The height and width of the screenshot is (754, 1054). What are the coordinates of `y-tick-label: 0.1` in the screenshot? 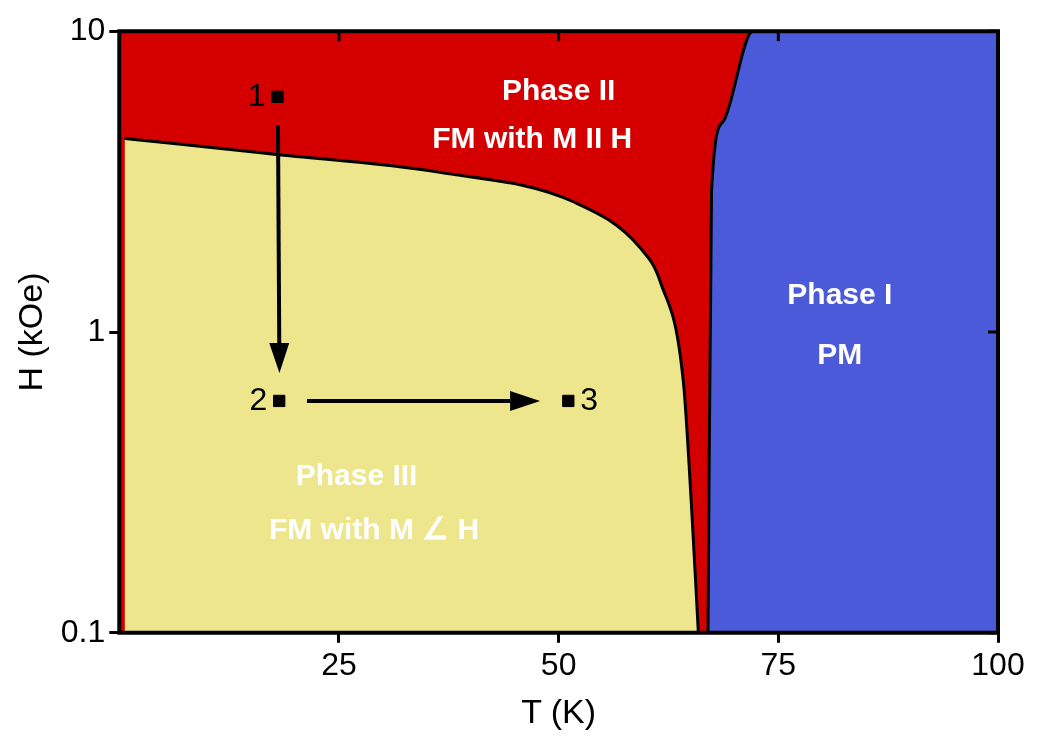 It's located at (83, 630).